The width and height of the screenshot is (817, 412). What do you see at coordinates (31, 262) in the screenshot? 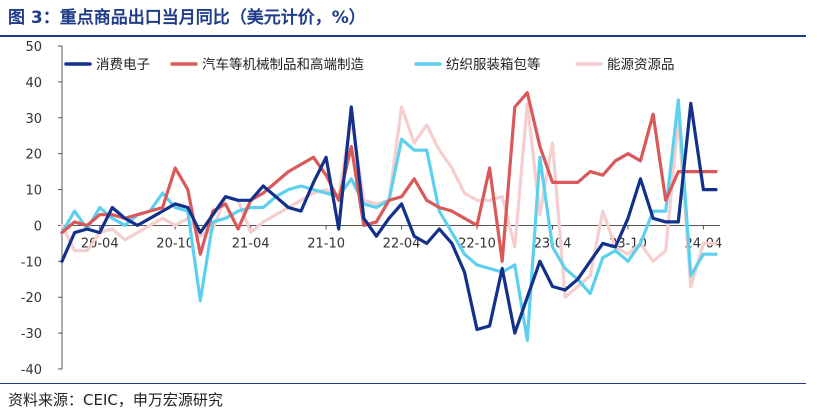
I see `y-tick-label: -10` at bounding box center [31, 262].